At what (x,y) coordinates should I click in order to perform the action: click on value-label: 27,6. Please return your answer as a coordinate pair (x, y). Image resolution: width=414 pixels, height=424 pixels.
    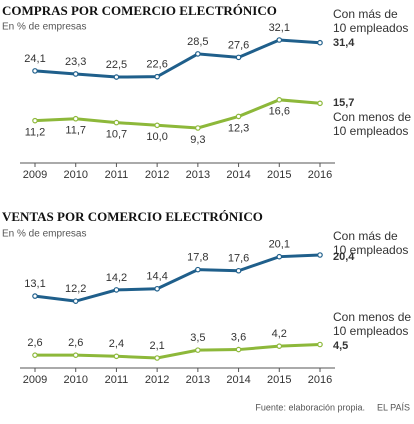
    Looking at the image, I should click on (238, 45).